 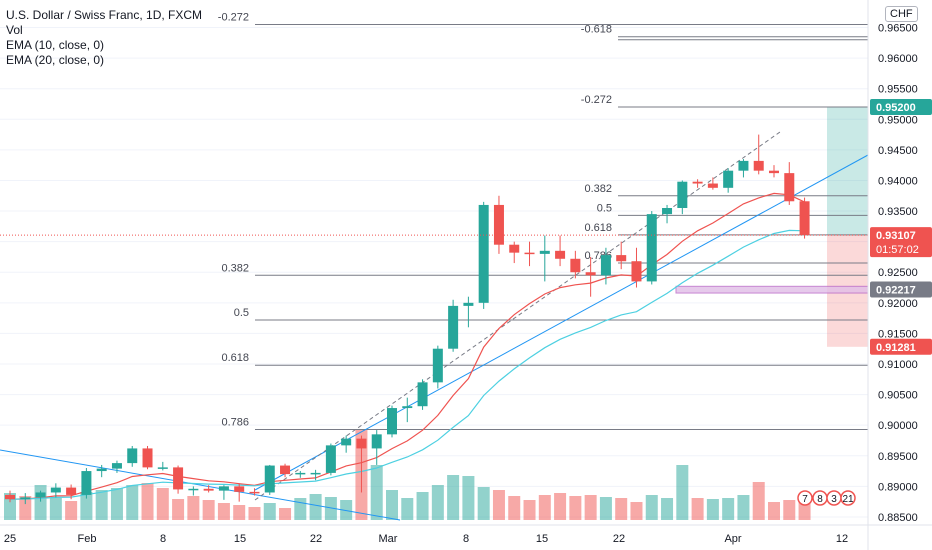 I want to click on y-tick-label: 0.92000, so click(x=898, y=304).